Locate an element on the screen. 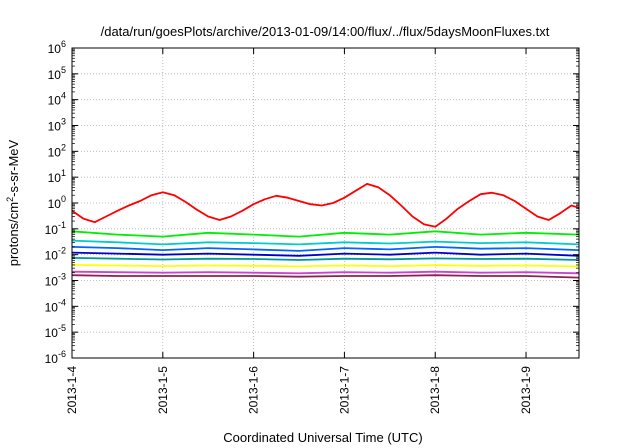 The image size is (640, 448). y-tick-label: 10⁴ is located at coordinates (57, 99).